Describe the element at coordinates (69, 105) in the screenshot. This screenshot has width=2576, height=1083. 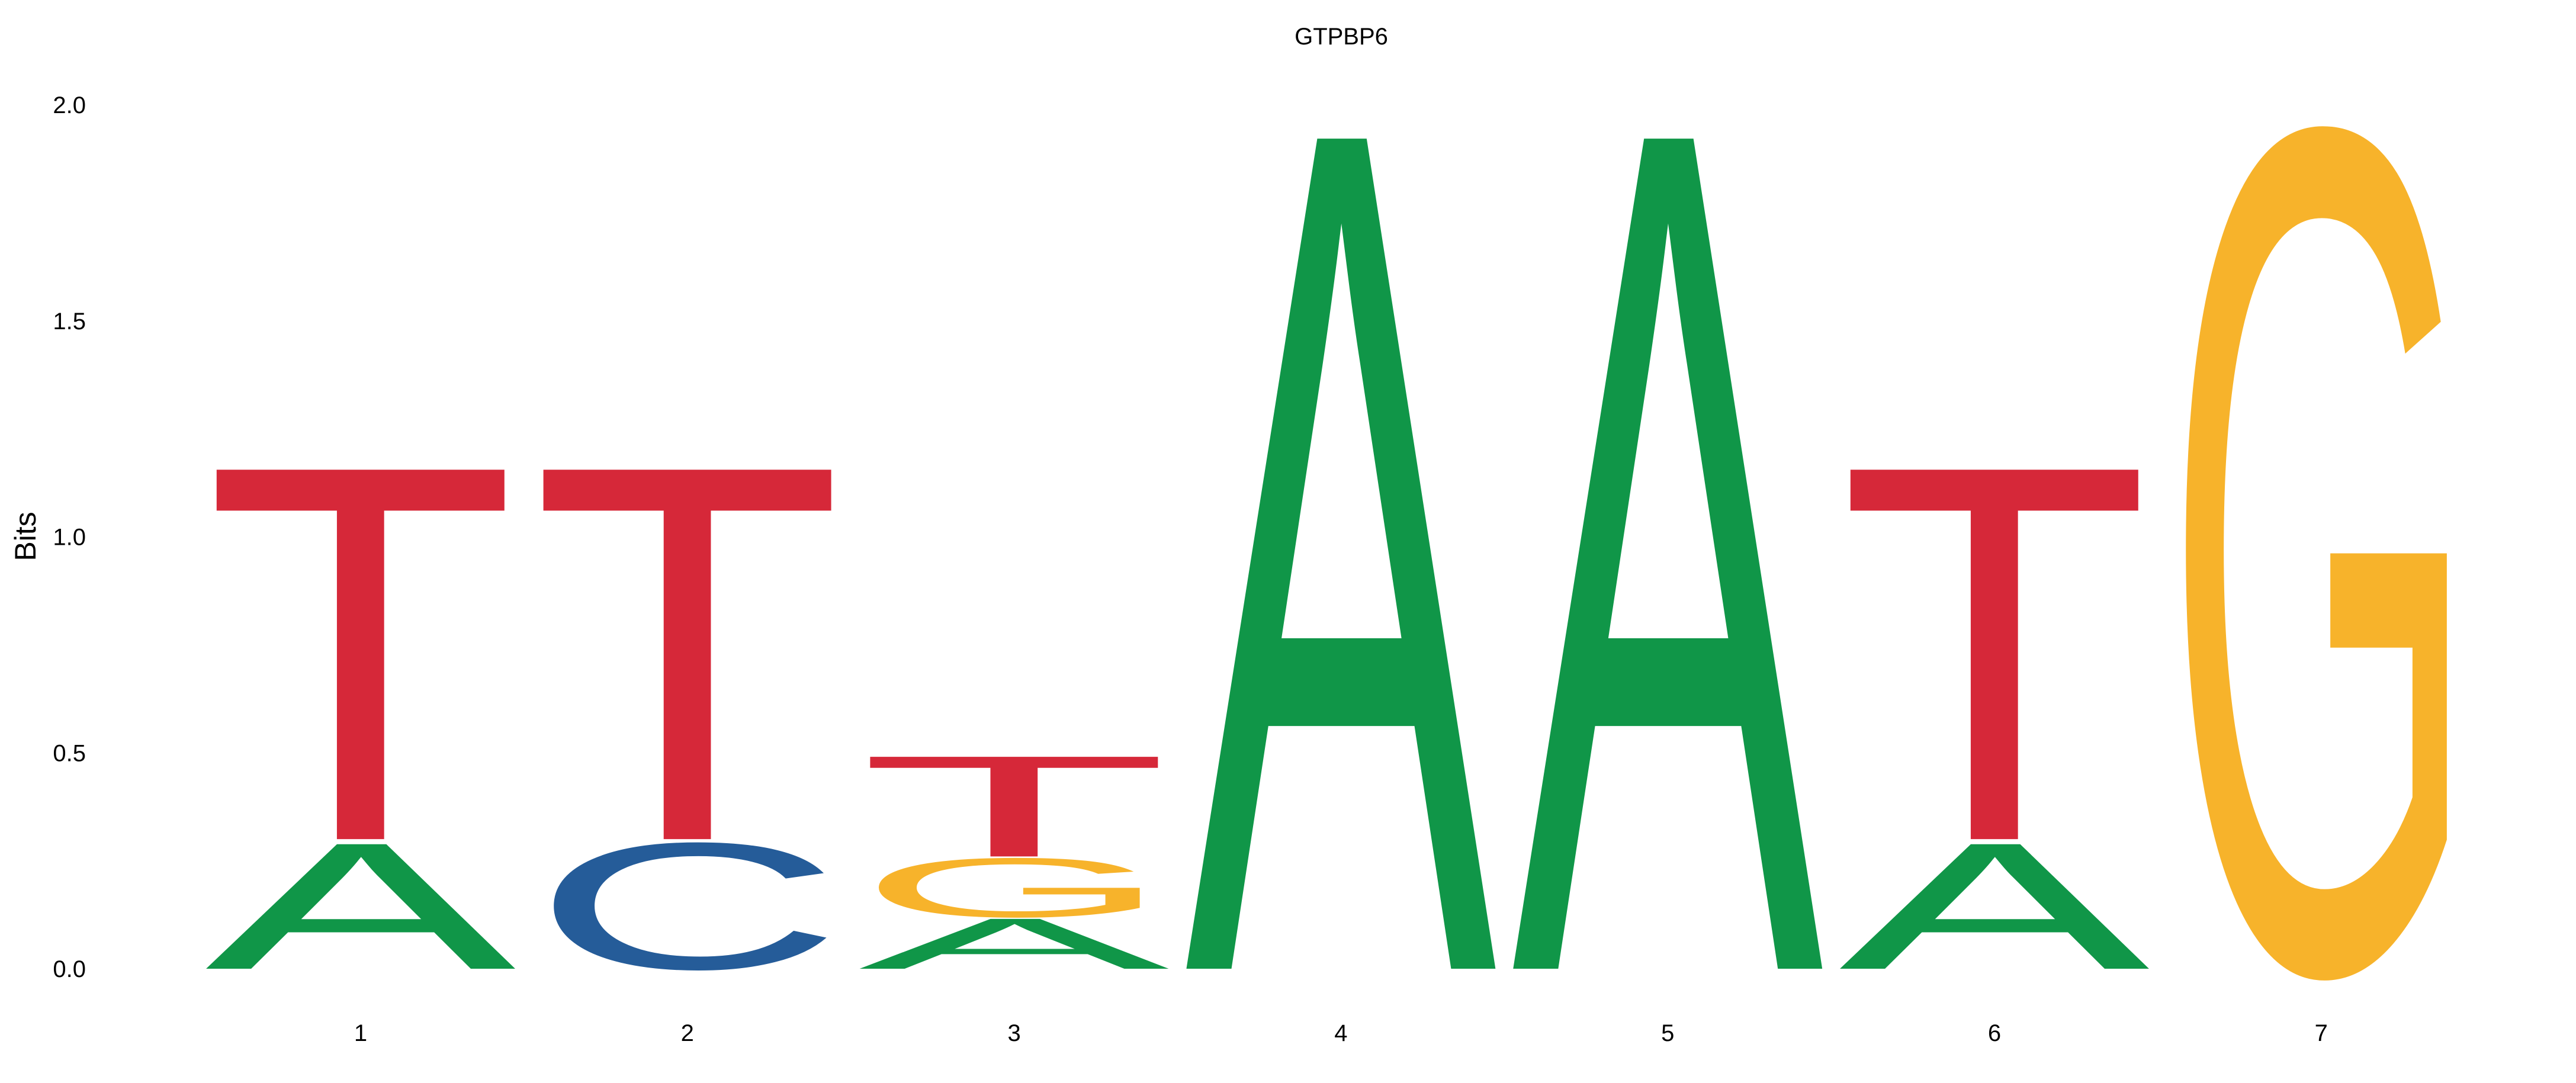
I see `y-tick-label: 2.0` at that location.